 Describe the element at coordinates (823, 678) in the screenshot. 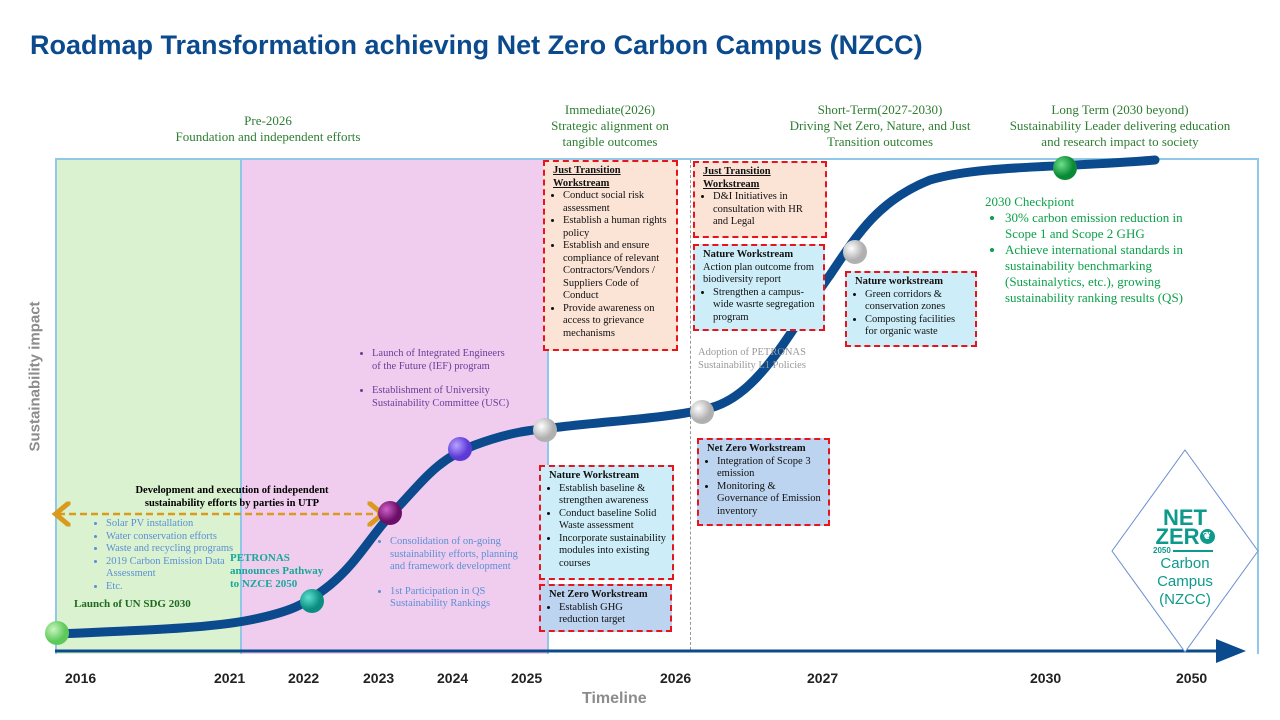

I see `year-label: 2027` at that location.